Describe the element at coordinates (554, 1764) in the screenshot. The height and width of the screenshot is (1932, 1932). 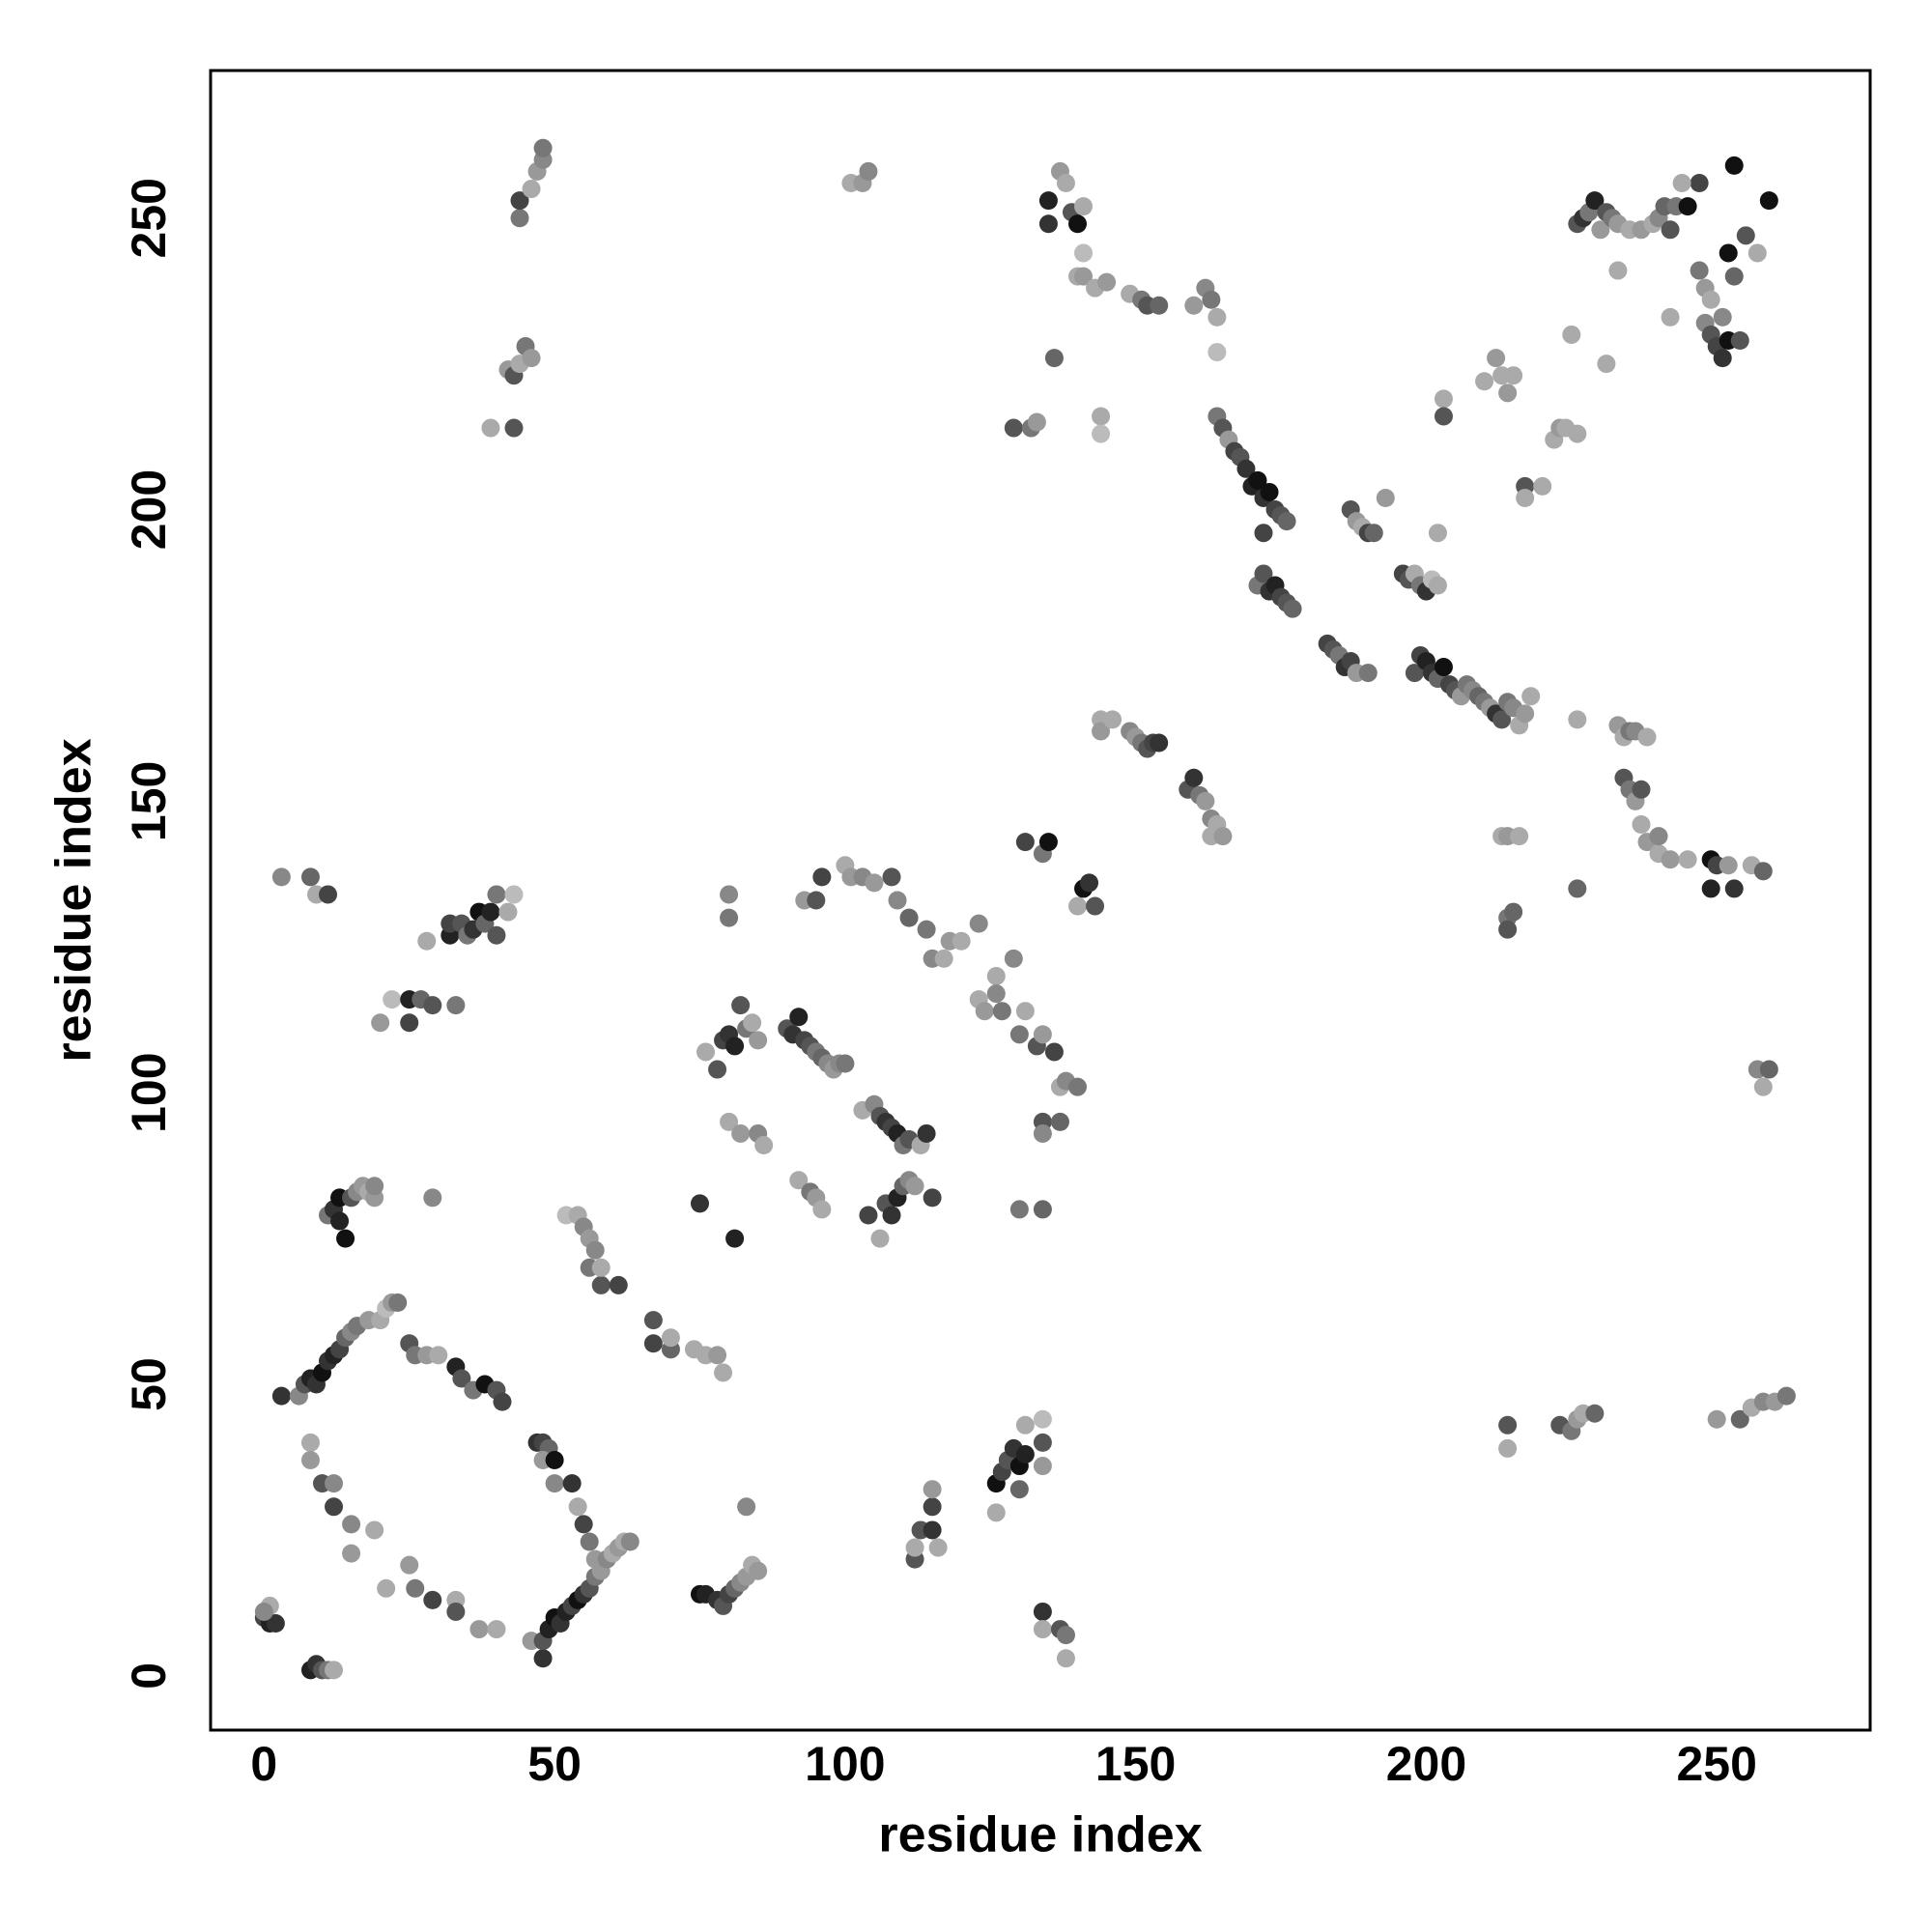
I see `x-tick-label: 50` at that location.